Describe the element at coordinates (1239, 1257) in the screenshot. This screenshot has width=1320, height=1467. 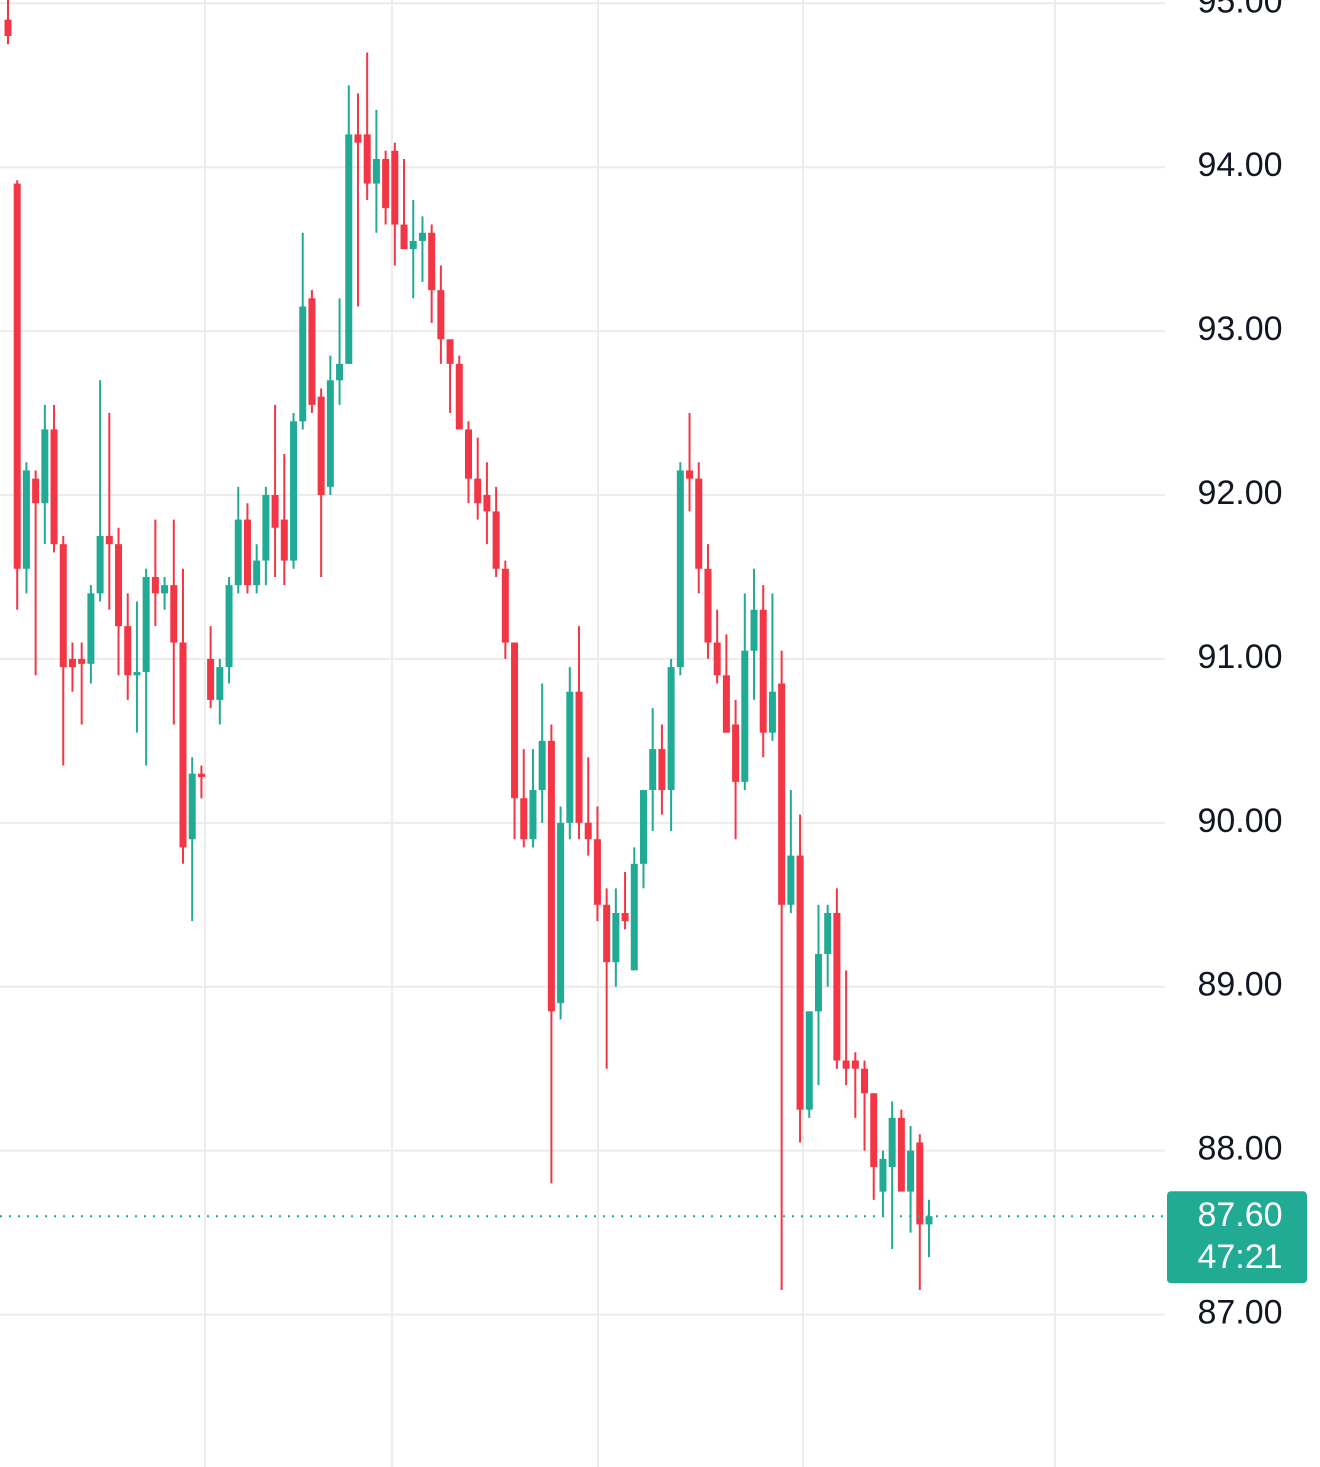
I see `countdown-label: 47:21` at that location.